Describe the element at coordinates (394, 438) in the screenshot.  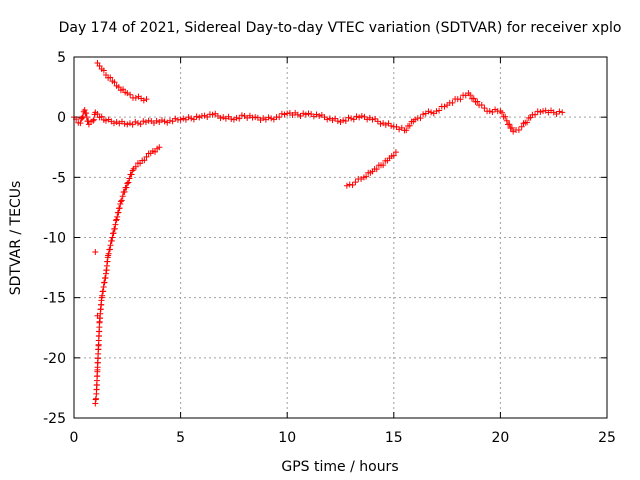
I see `x-tick-label: 15` at that location.